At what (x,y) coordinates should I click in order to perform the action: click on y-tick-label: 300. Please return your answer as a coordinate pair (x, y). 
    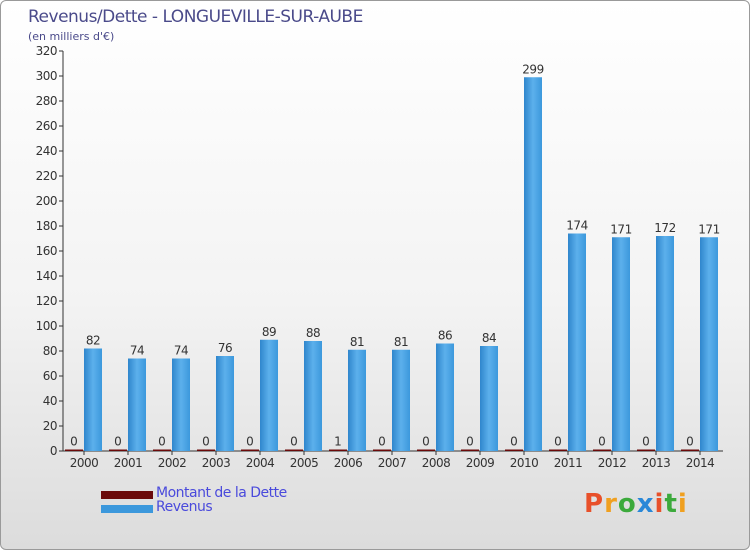
    Looking at the image, I should click on (46, 76).